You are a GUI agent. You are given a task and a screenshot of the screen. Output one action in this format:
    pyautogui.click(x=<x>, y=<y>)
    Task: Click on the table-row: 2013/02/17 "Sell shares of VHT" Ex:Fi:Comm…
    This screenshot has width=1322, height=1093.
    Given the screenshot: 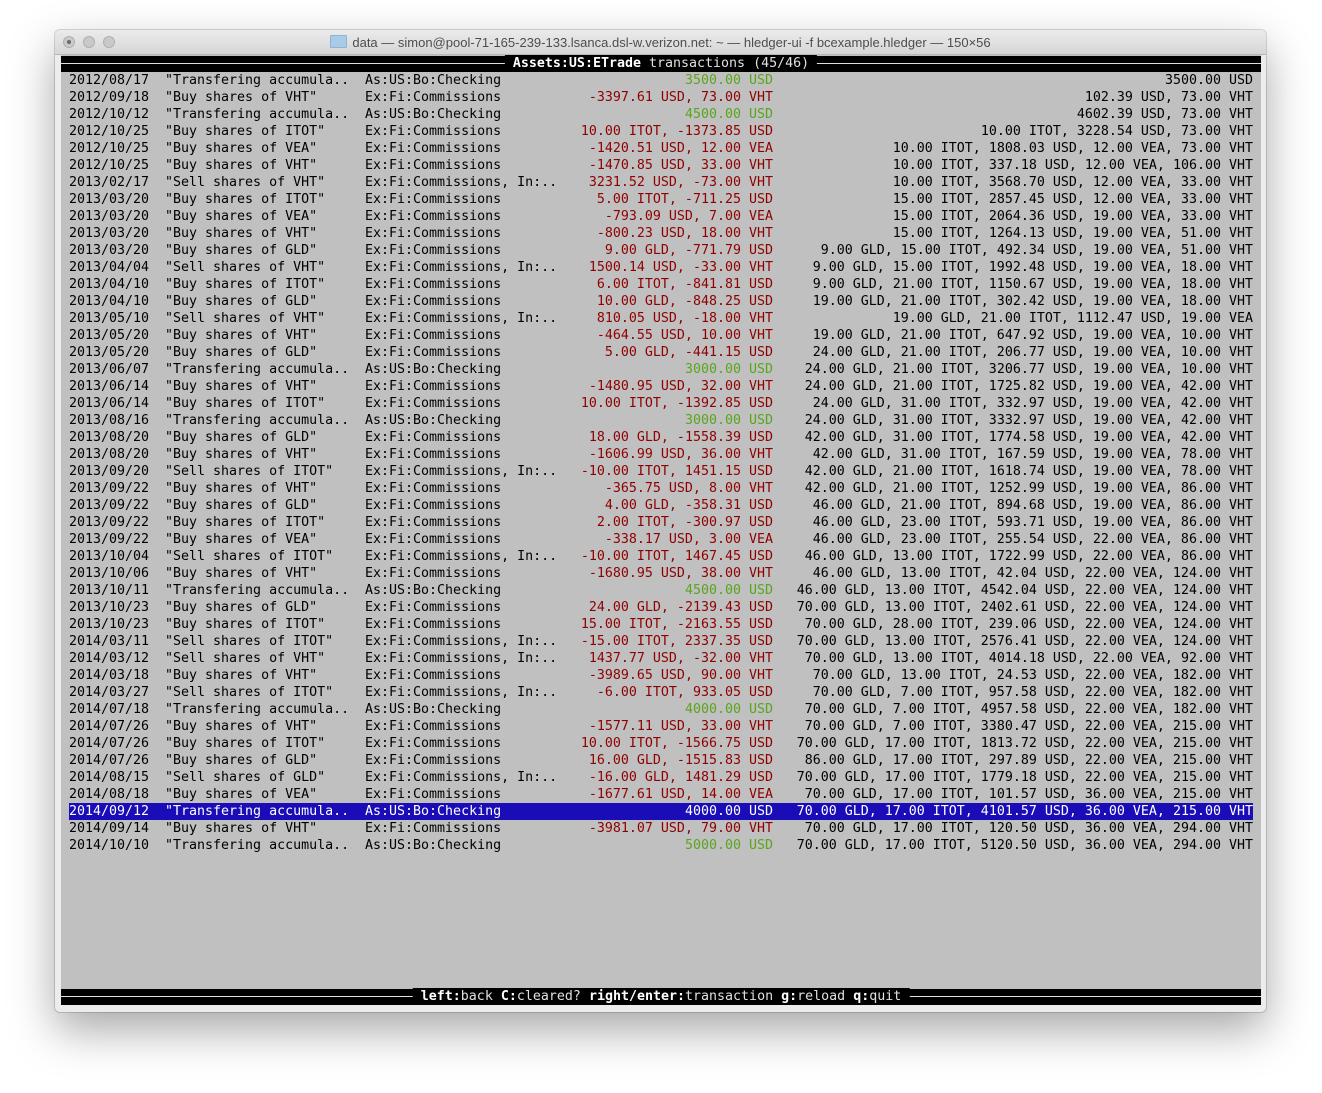 What is the action you would take?
    pyautogui.click(x=661, y=182)
    